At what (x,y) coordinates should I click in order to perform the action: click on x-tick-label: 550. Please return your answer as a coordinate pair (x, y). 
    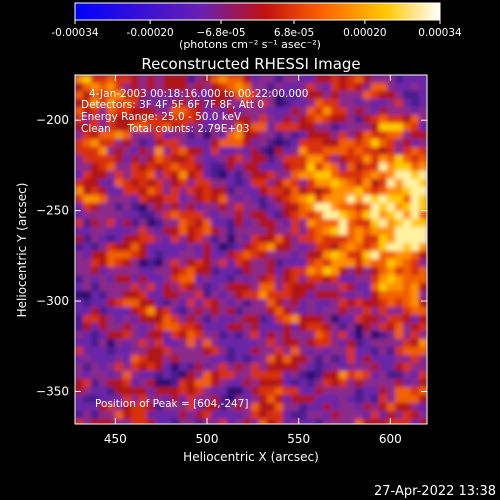
    Looking at the image, I should click on (298, 439).